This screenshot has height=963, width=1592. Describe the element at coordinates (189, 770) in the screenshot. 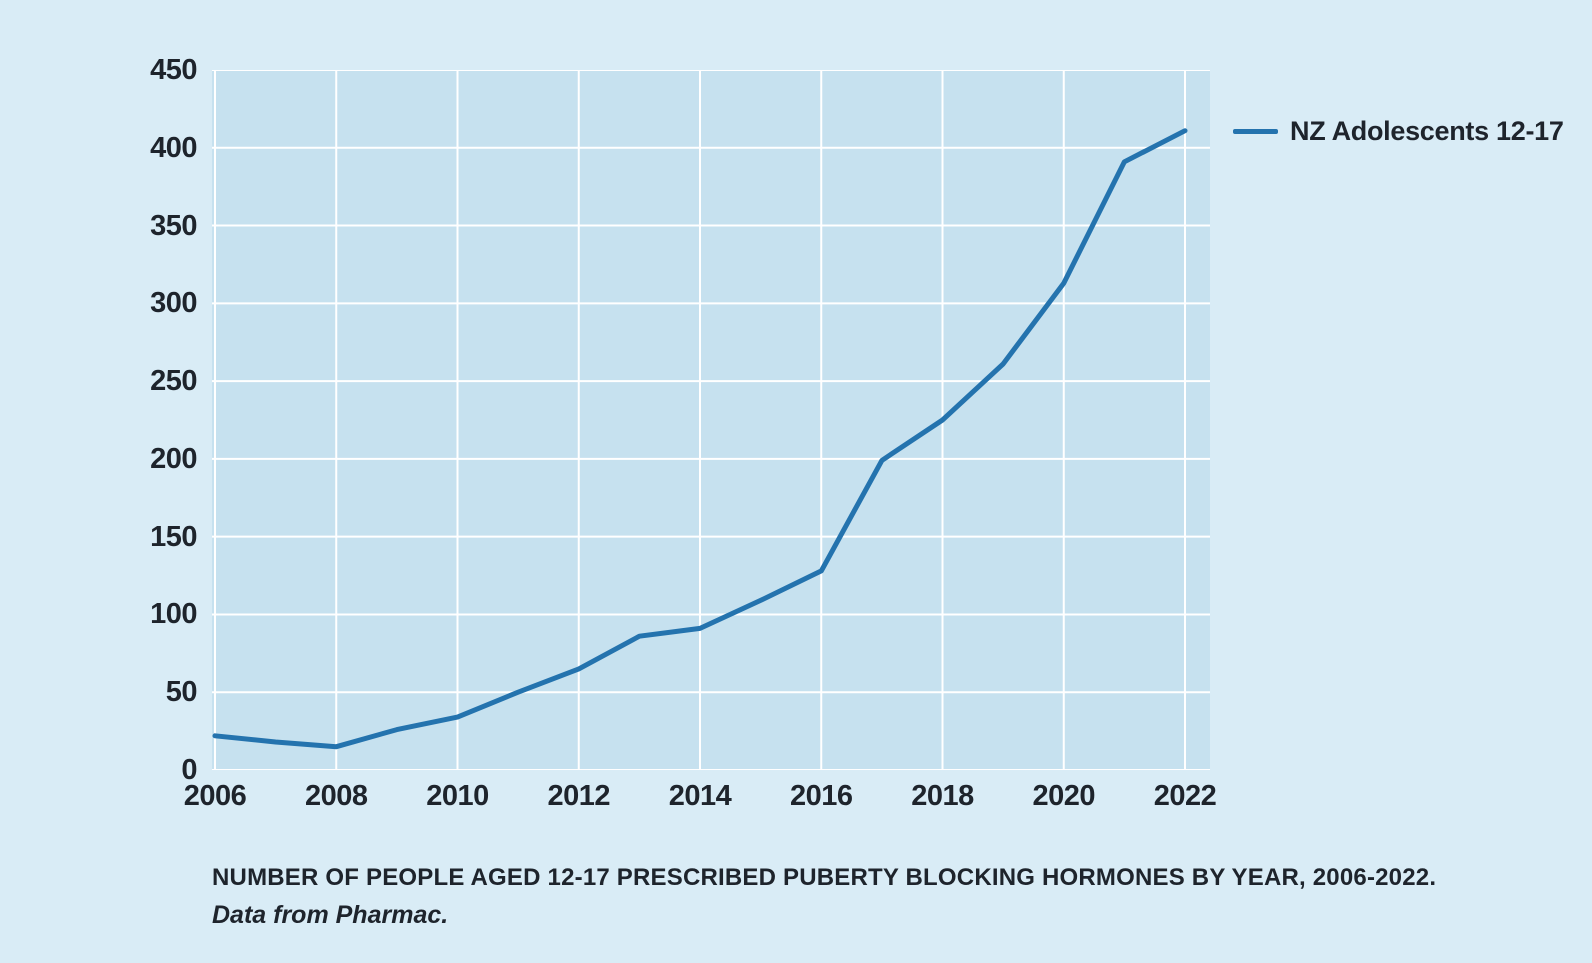

I see `y-tick-label: 0` at that location.